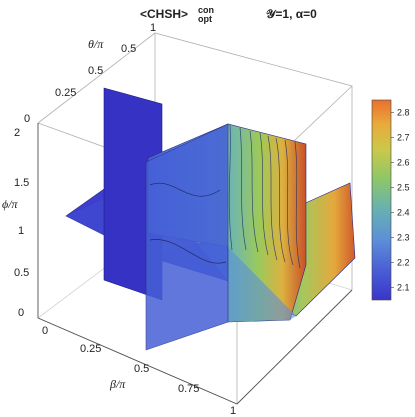 This screenshot has height=417, width=415. What do you see at coordinates (164, 14) in the screenshot?
I see `title-main: <CHSH>` at bounding box center [164, 14].